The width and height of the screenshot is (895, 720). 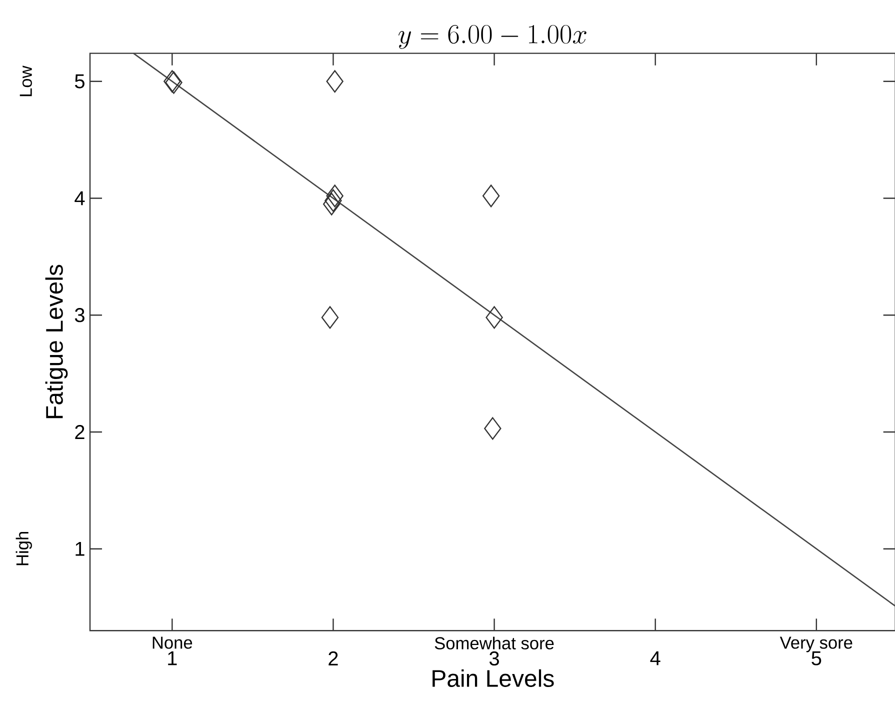 What do you see at coordinates (655, 658) in the screenshot?
I see `x-tick-label: 4` at bounding box center [655, 658].